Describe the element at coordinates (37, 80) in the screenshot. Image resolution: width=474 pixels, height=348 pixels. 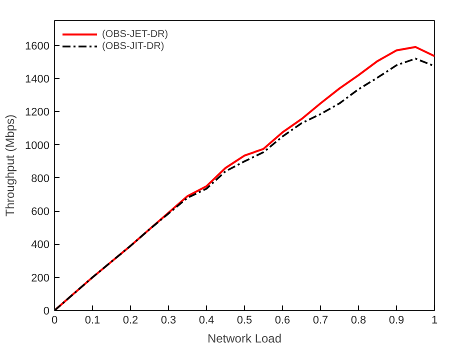
I see `y-tick-label: 1400` at that location.